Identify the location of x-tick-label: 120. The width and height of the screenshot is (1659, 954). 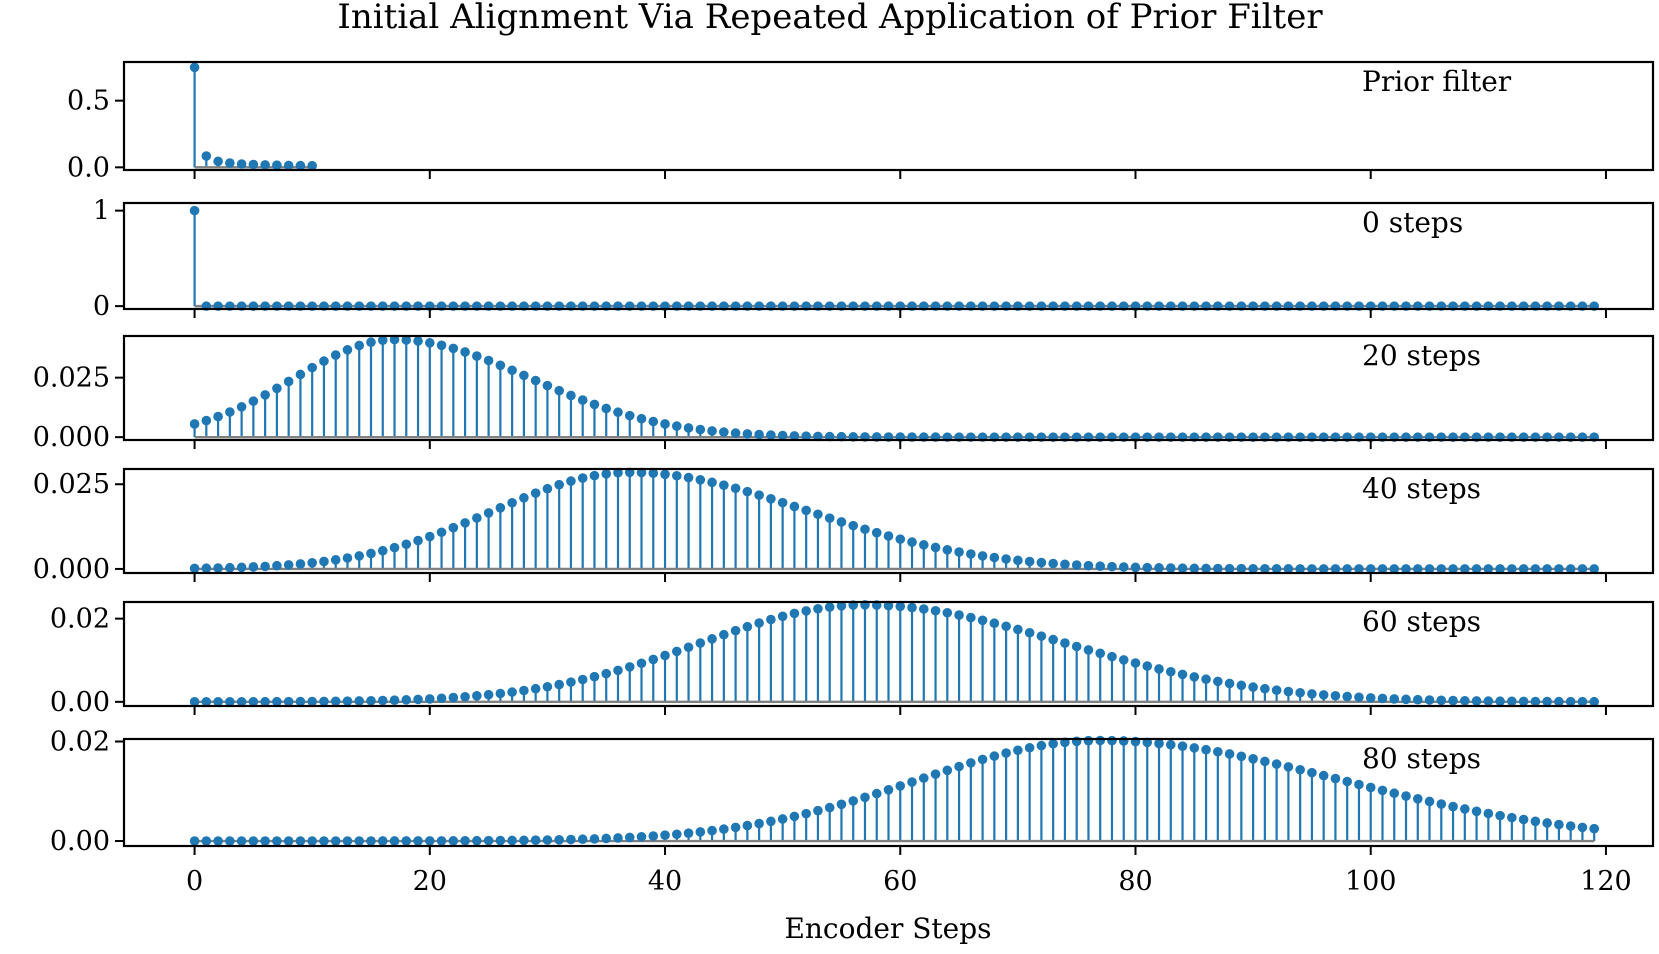
(1606, 881).